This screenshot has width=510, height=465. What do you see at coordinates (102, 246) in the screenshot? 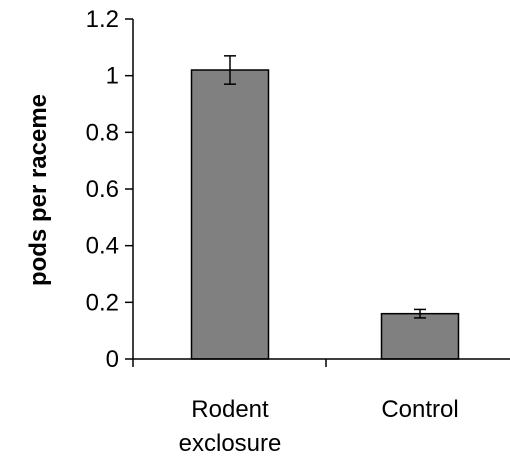
I see `y-tick-label: 0.4` at bounding box center [102, 246].